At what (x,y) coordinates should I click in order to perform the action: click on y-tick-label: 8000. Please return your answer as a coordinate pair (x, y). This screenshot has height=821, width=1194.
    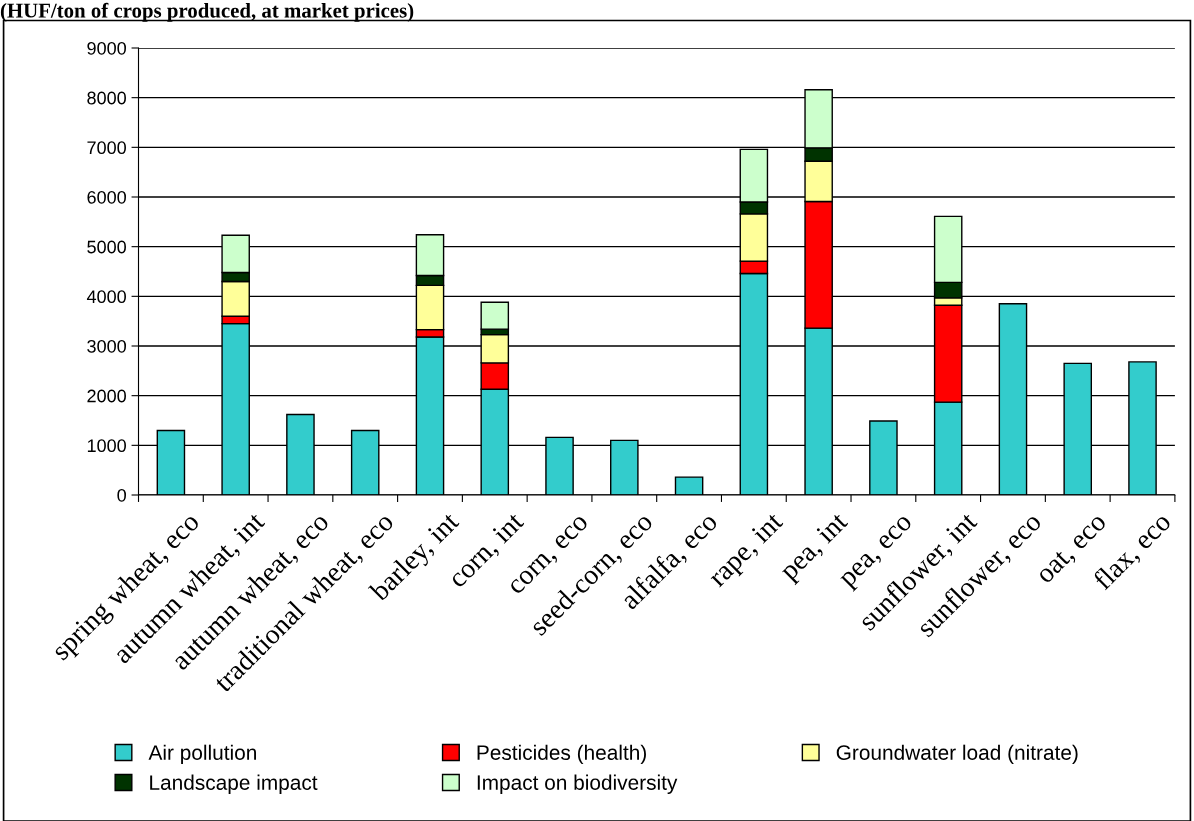
    Looking at the image, I should click on (106, 98).